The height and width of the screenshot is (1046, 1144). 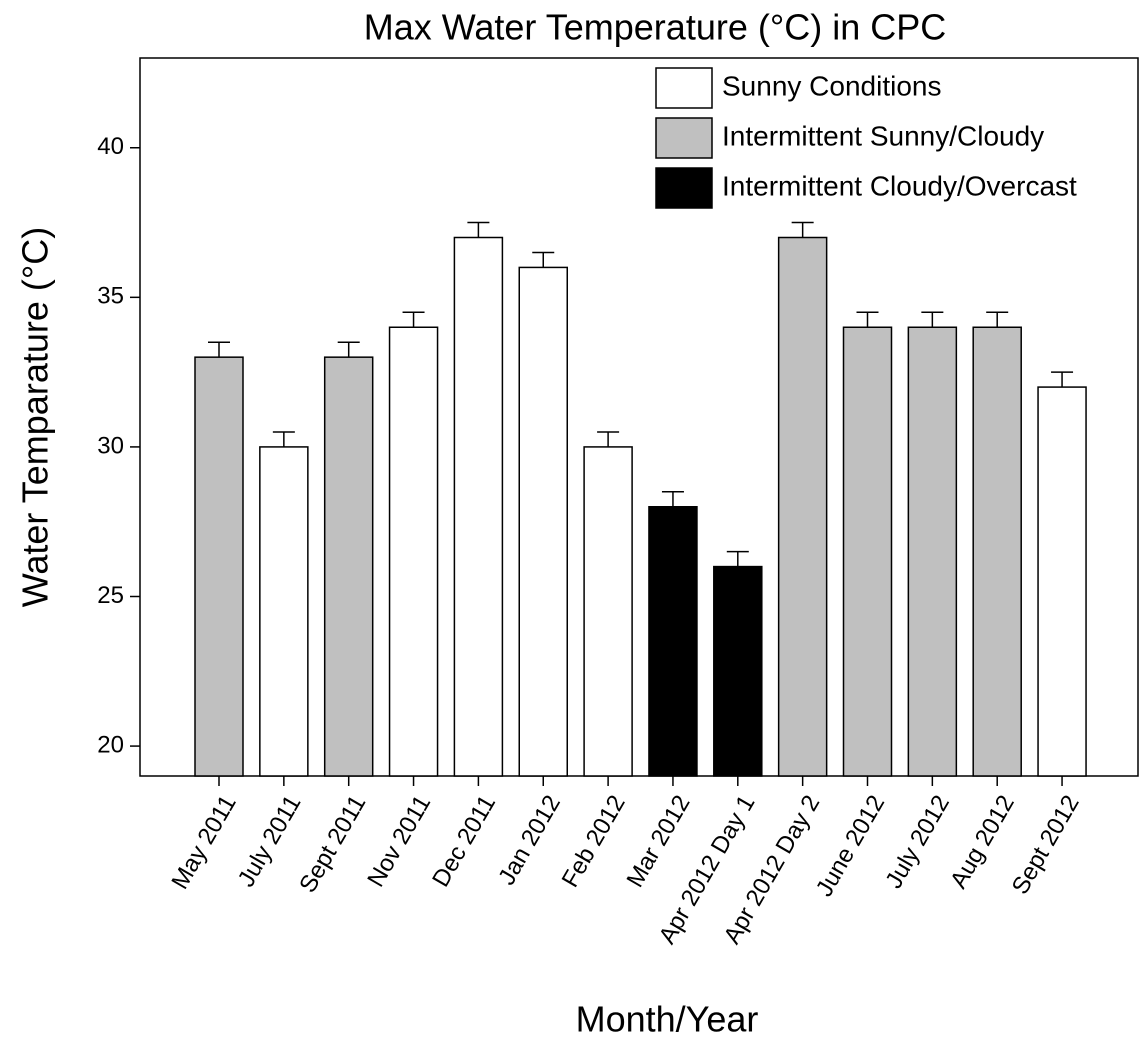 I want to click on x-tick-label: July 2012, so click(x=917, y=842).